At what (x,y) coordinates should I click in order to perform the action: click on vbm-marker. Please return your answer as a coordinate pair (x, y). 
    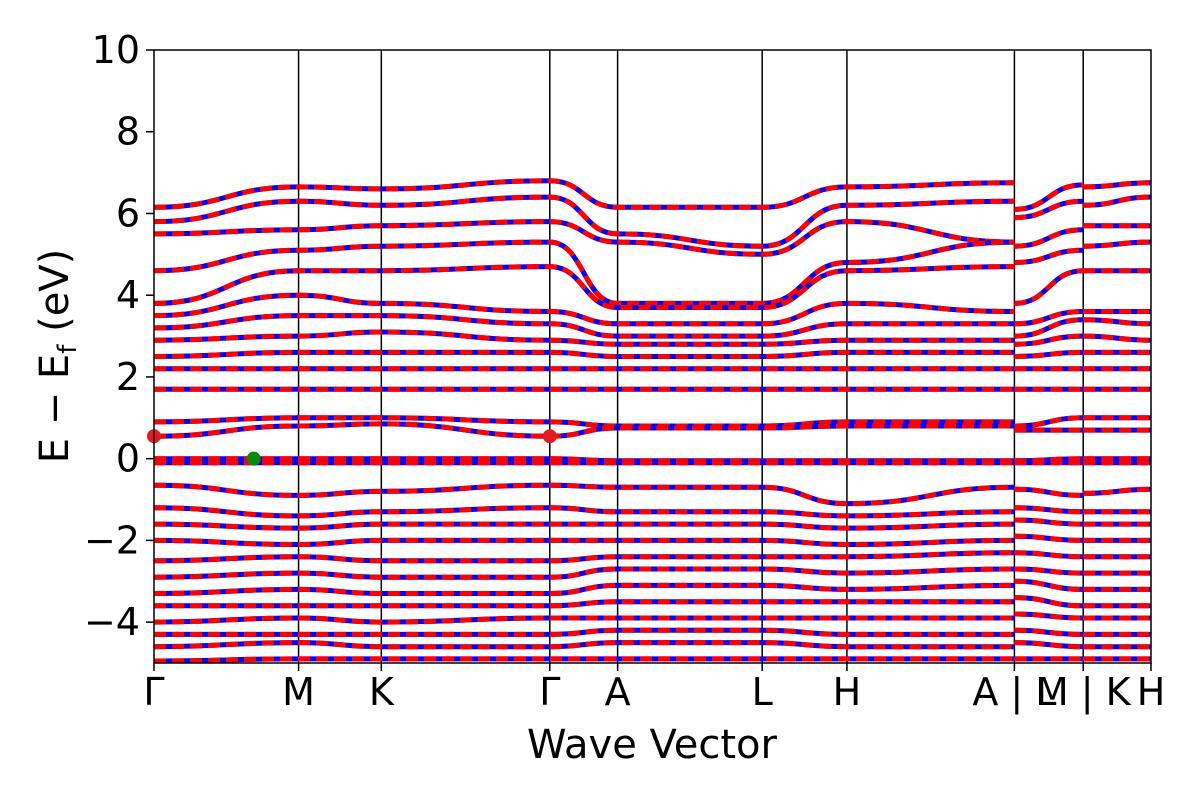
    Looking at the image, I should click on (253, 458).